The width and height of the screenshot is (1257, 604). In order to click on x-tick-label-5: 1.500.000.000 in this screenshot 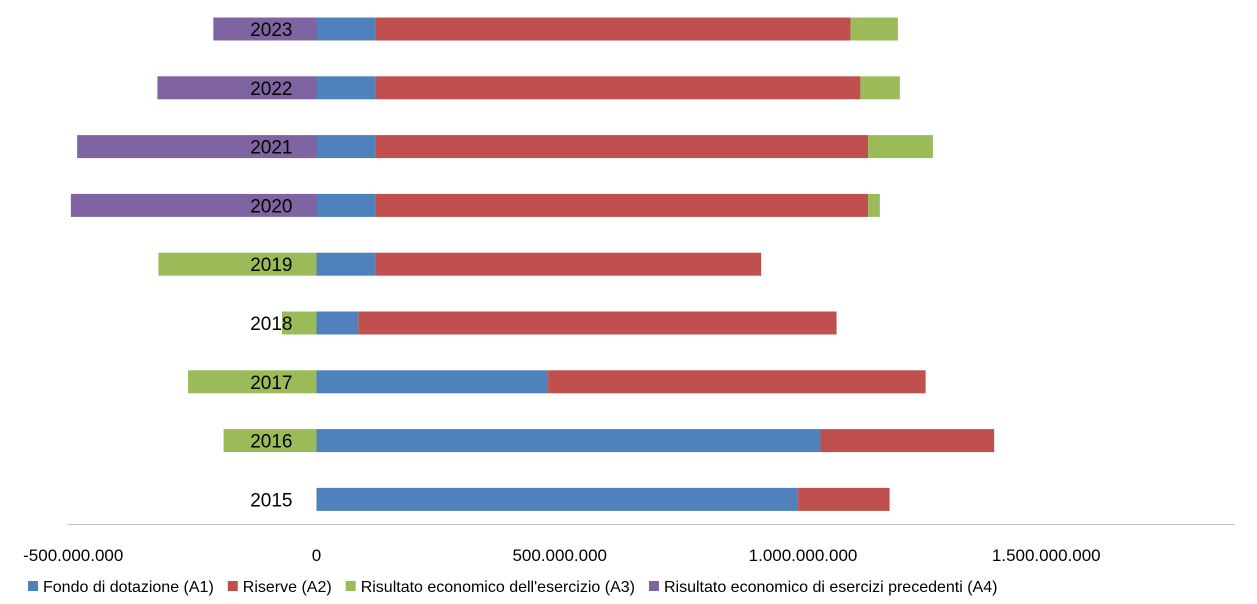, I will do `click(1046, 555)`.